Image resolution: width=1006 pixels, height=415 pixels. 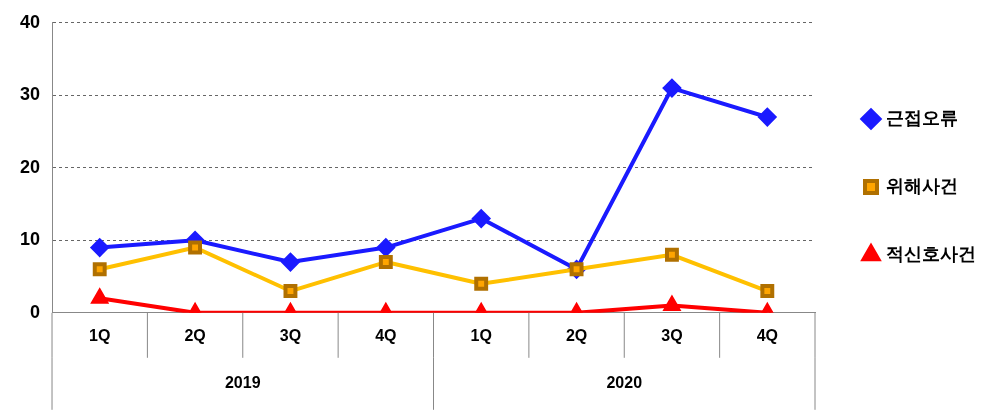 What do you see at coordinates (242, 383) in the screenshot?
I see `text: 2019` at bounding box center [242, 383].